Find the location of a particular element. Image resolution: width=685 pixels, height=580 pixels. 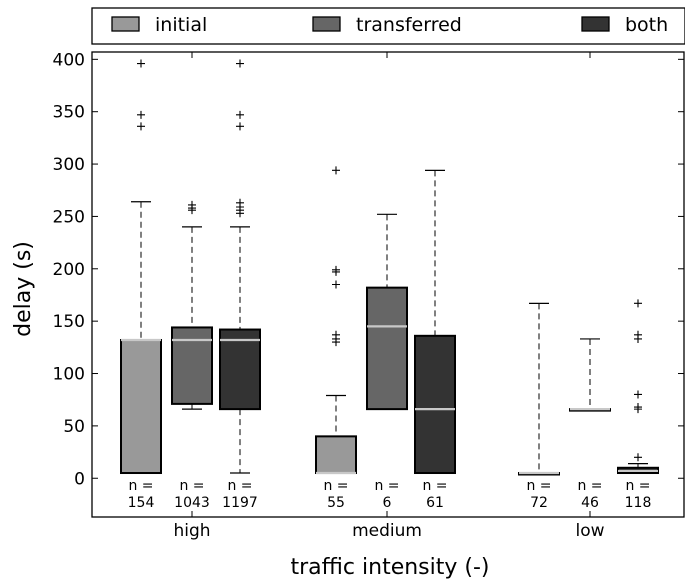

n-value: 6 is located at coordinates (387, 503).